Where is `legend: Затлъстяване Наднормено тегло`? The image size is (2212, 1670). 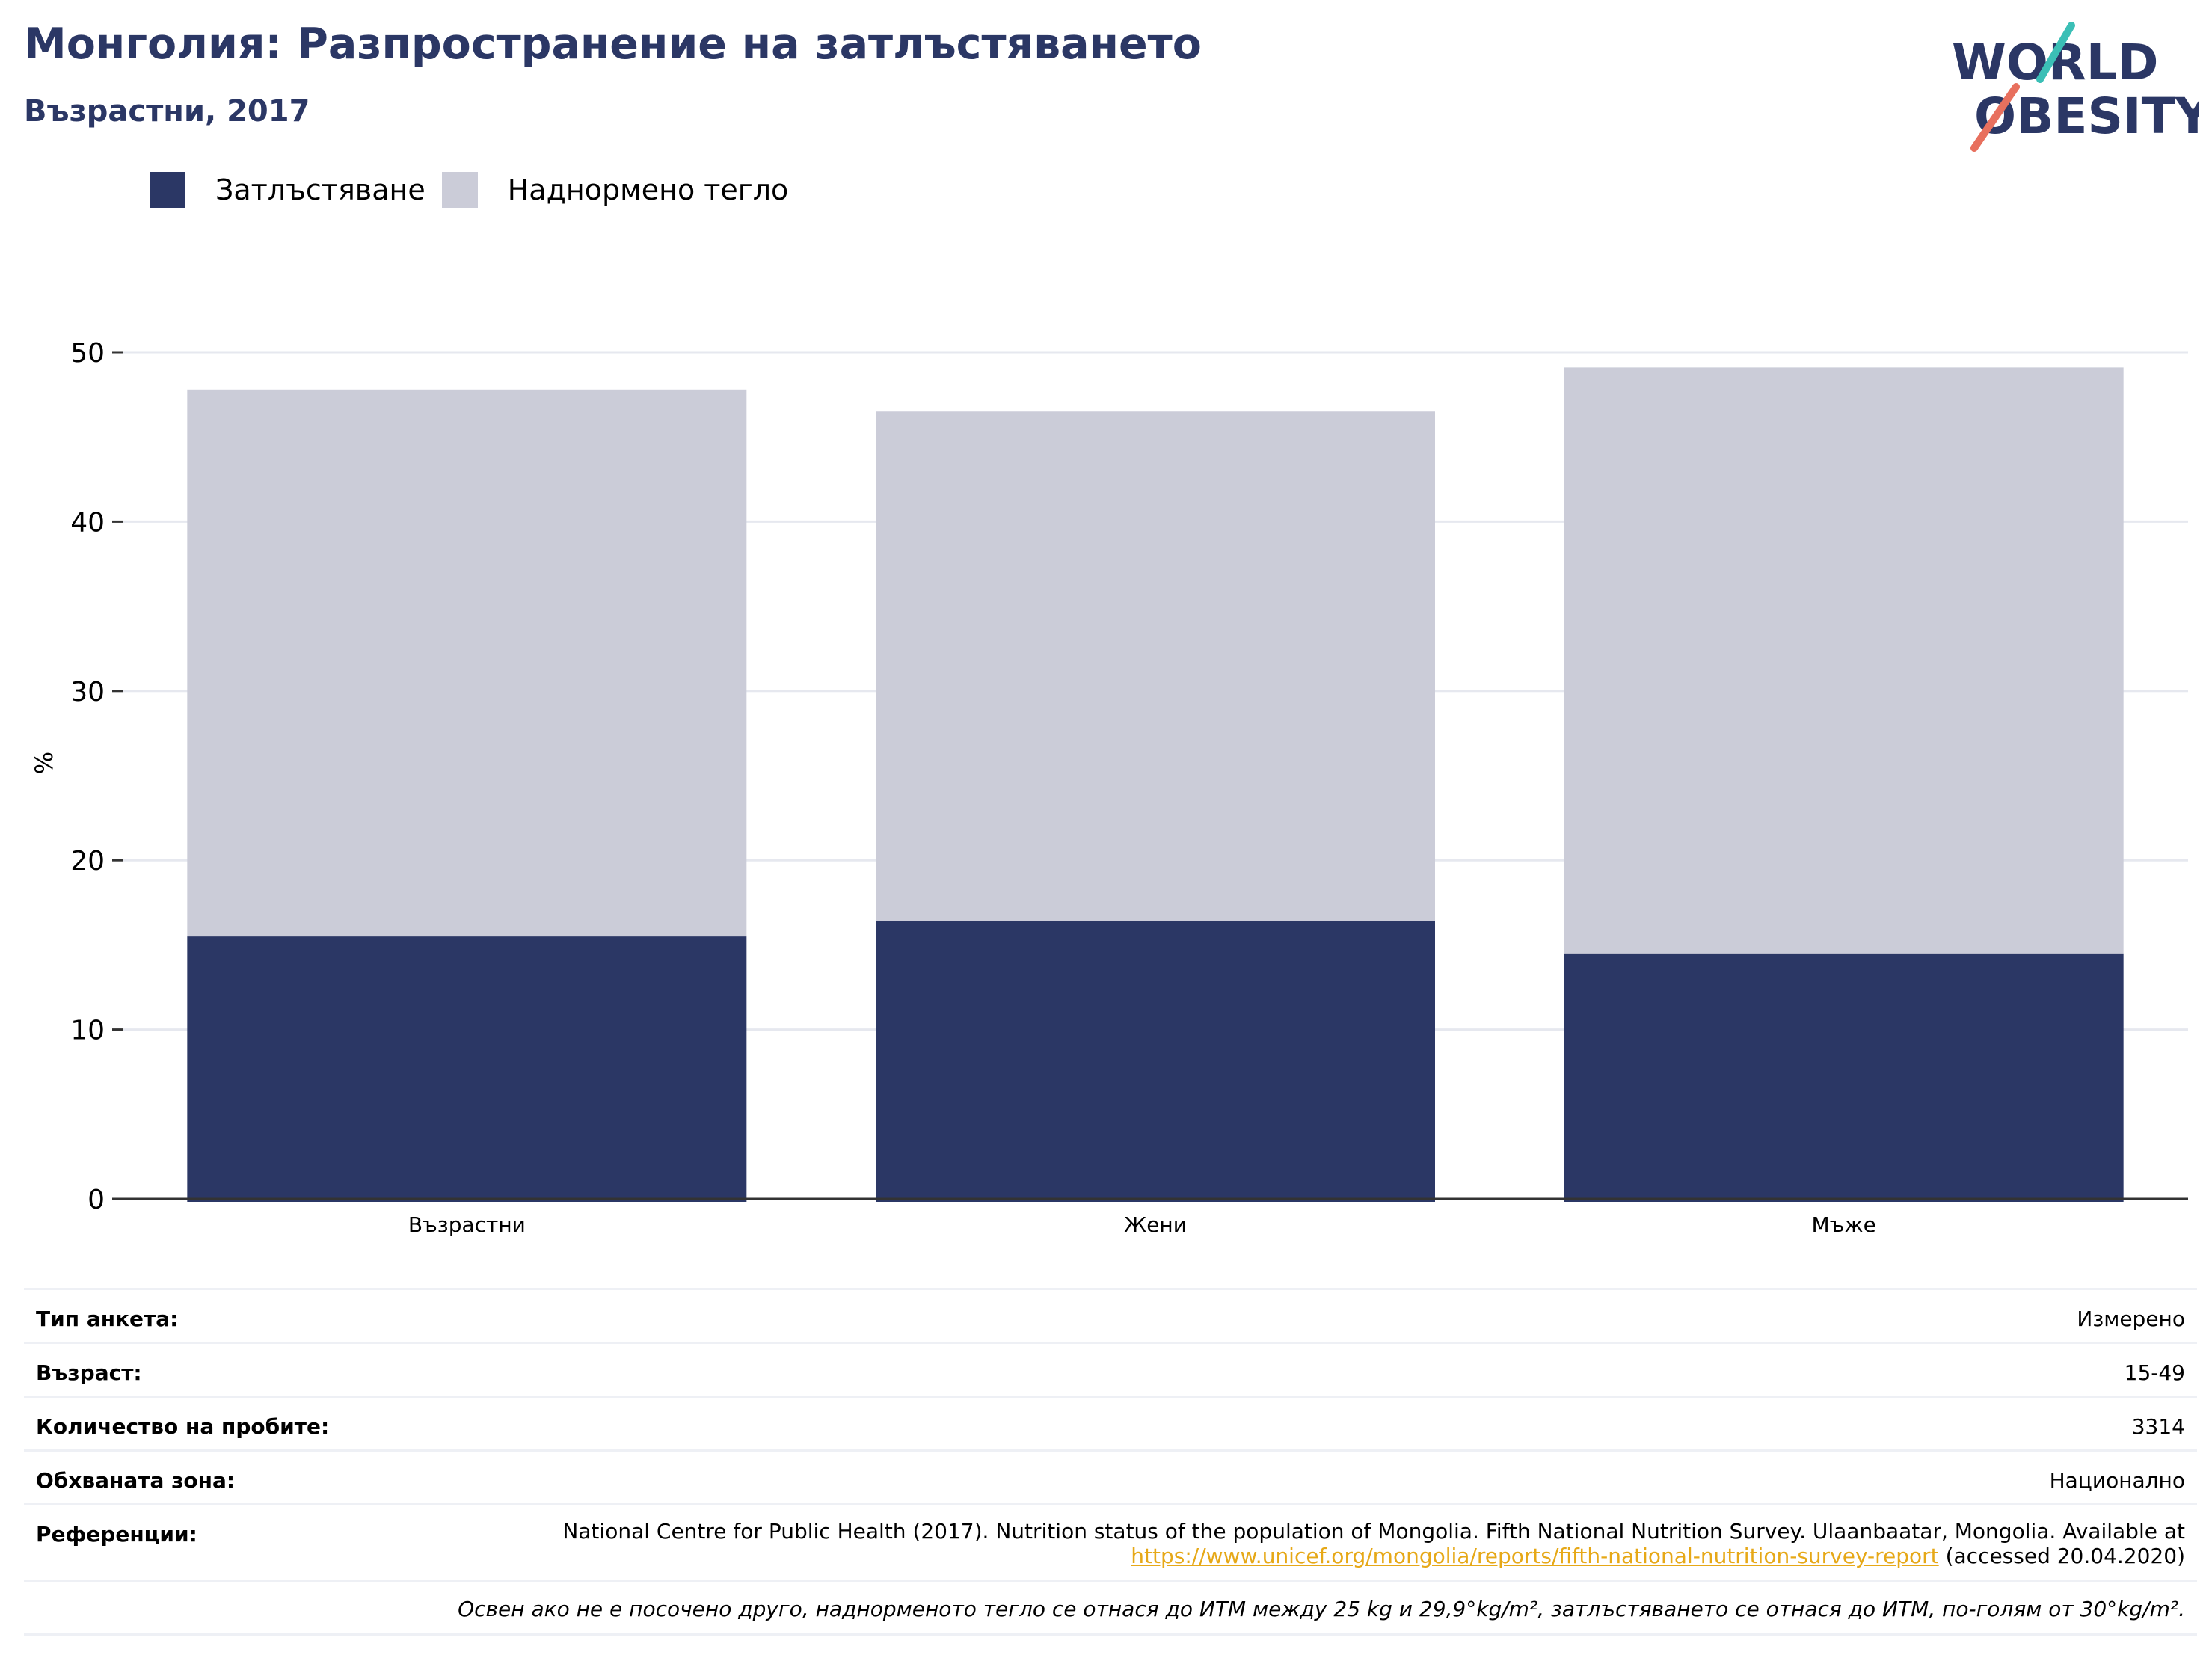
legend: Затлъстяване Наднормено тегло is located at coordinates (477, 190).